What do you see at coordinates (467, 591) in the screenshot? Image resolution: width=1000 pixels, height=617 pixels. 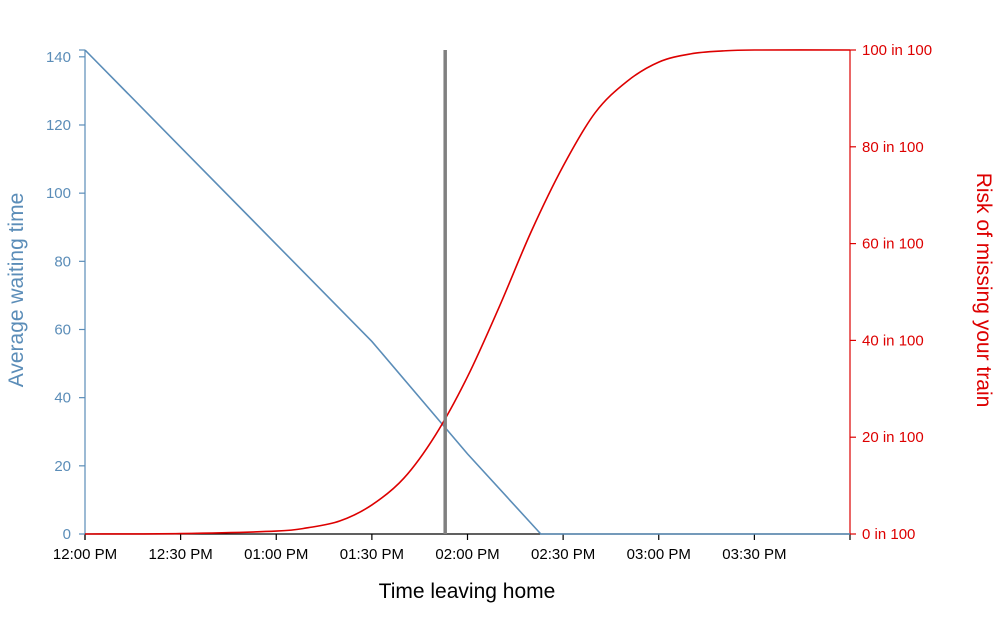 I see `x-axis-title: Time leaving home` at bounding box center [467, 591].